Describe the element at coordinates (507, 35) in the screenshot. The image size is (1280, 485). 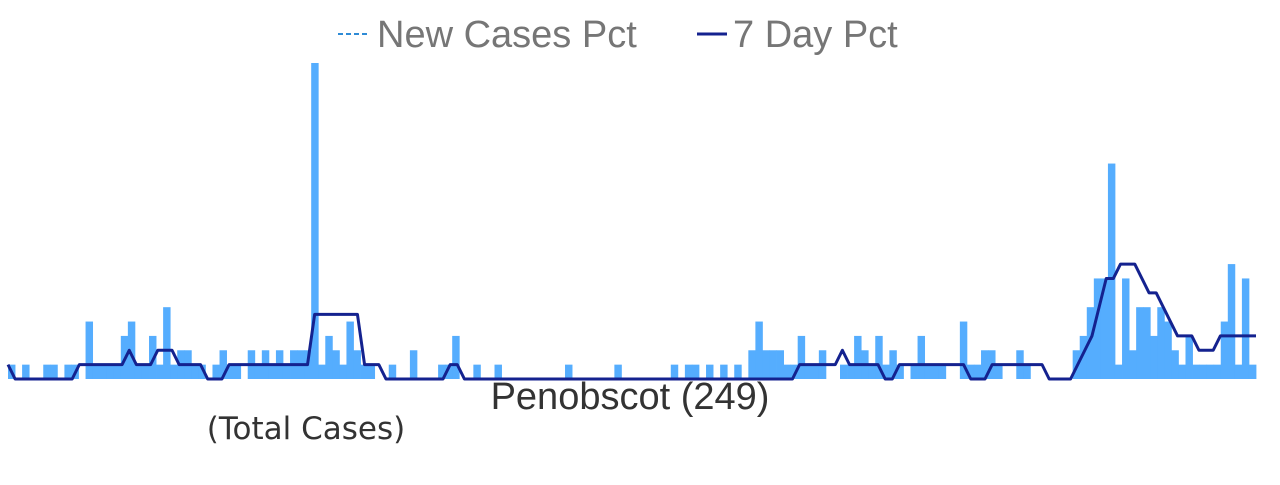
I see `legend-label-new-cases-pct: New Cases Pct` at that location.